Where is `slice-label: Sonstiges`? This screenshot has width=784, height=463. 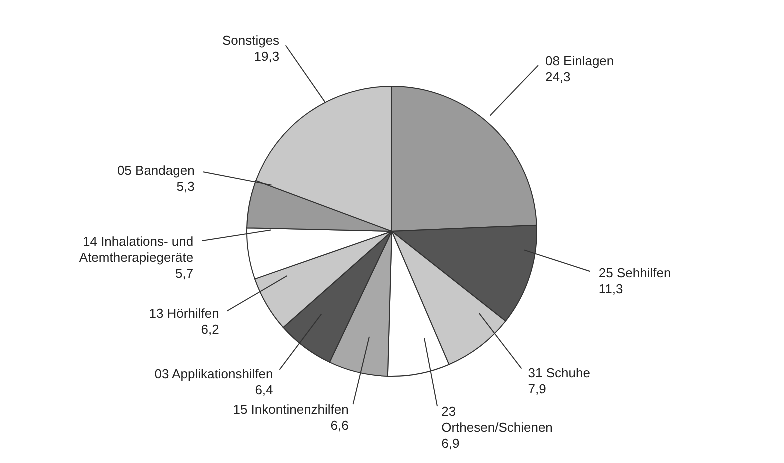 slice-label: Sonstiges is located at coordinates (251, 40).